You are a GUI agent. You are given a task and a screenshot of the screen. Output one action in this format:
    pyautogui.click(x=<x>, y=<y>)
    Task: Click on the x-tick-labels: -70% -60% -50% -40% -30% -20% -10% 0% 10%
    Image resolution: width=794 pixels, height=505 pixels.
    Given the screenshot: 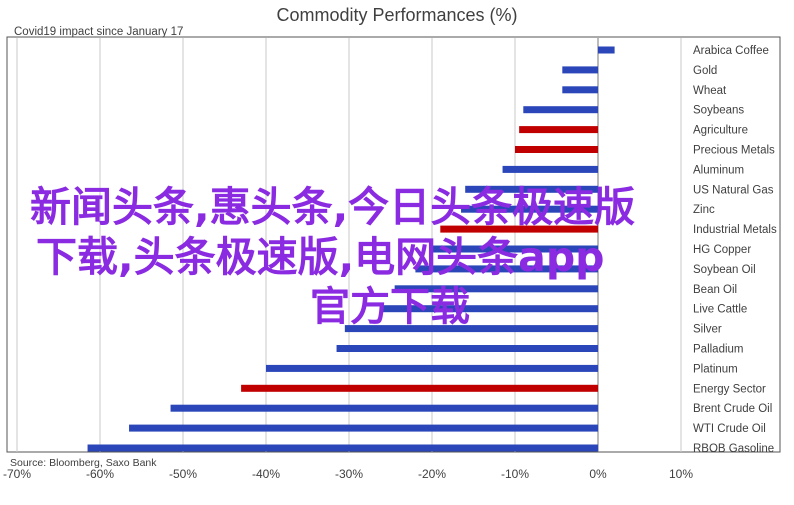 What is the action you would take?
    pyautogui.click(x=348, y=474)
    